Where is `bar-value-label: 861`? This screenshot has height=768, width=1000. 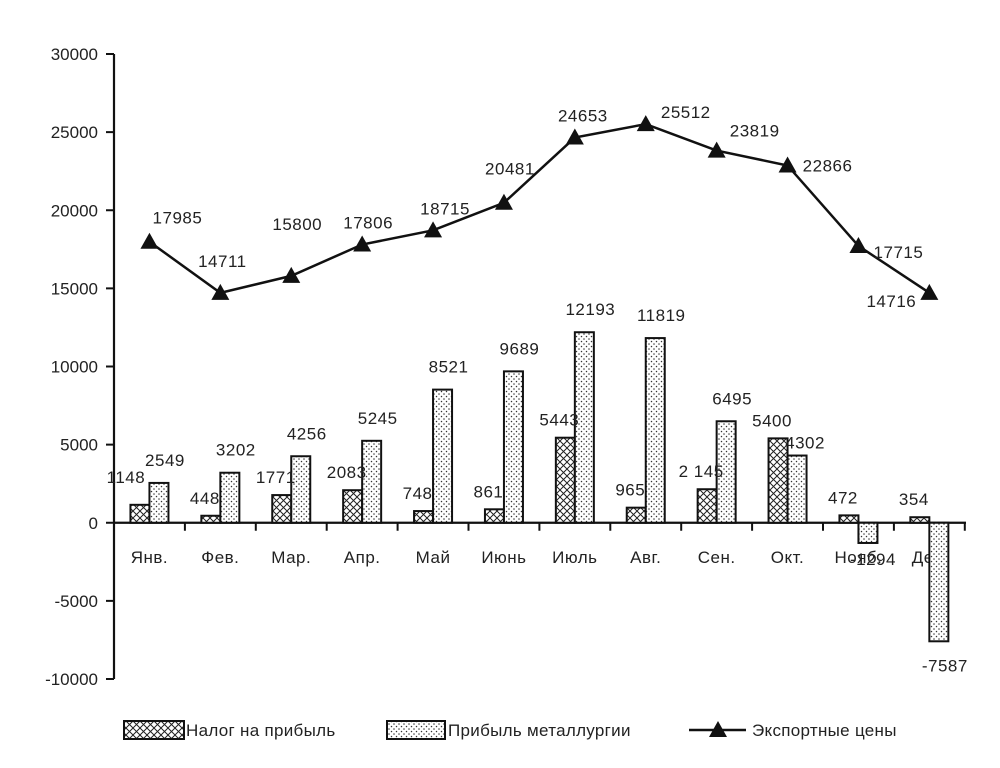 bar-value-label: 861 is located at coordinates (489, 491).